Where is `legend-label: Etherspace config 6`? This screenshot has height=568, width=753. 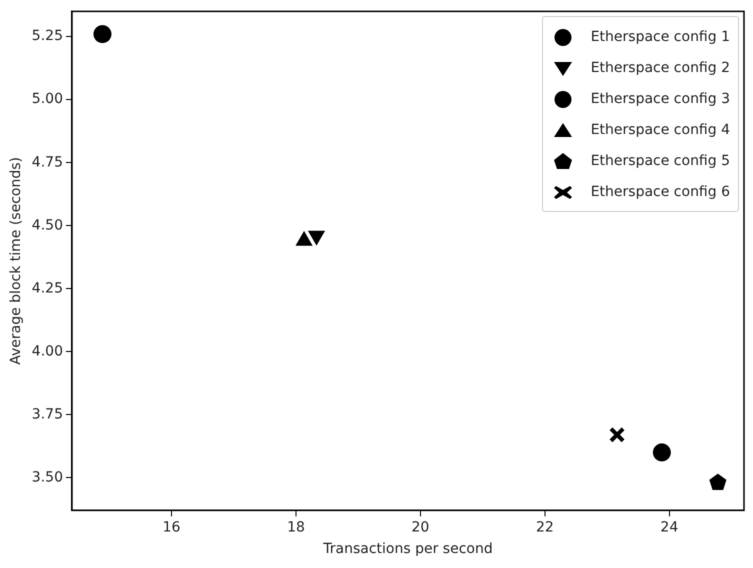 legend-label: Etherspace config 6 is located at coordinates (660, 192).